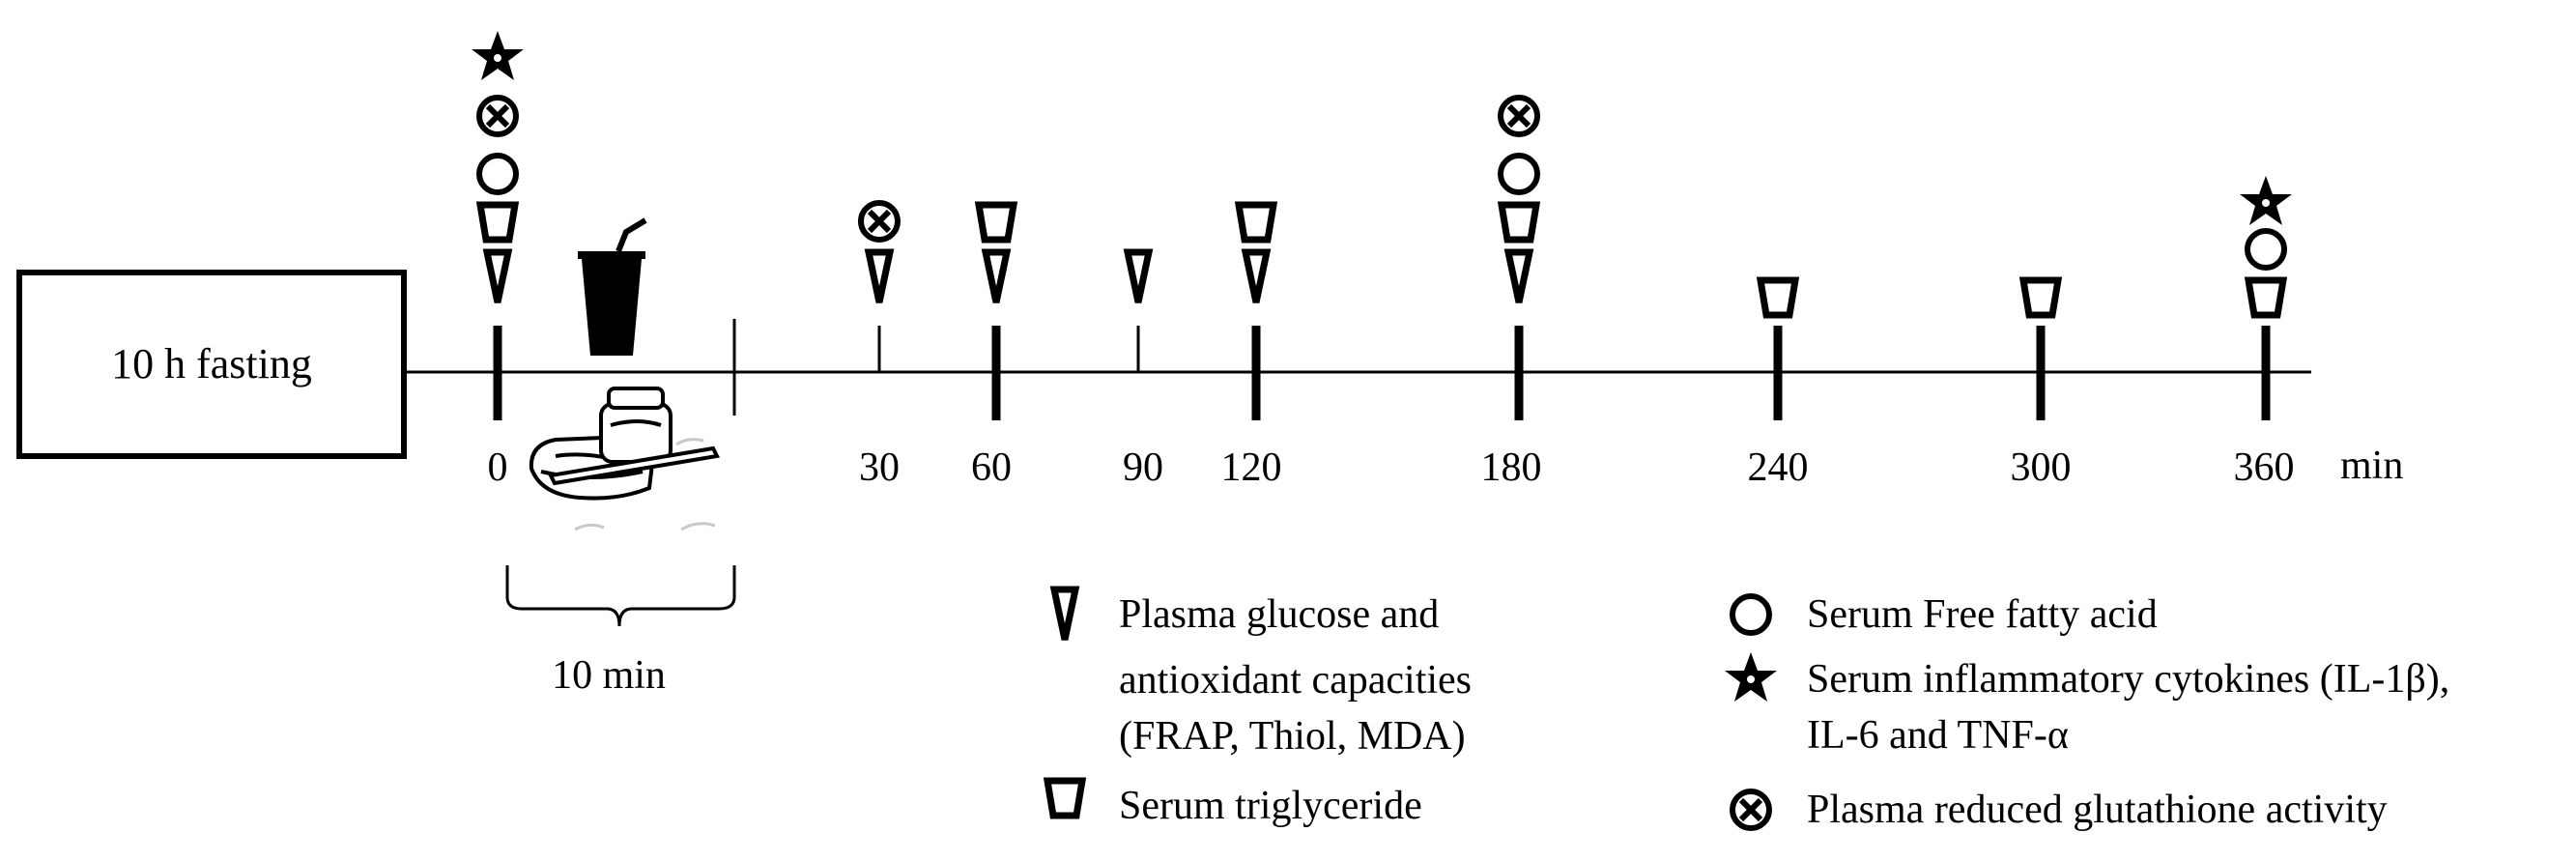 The width and height of the screenshot is (2576, 861). I want to click on tick-label-360: 360, so click(2264, 467).